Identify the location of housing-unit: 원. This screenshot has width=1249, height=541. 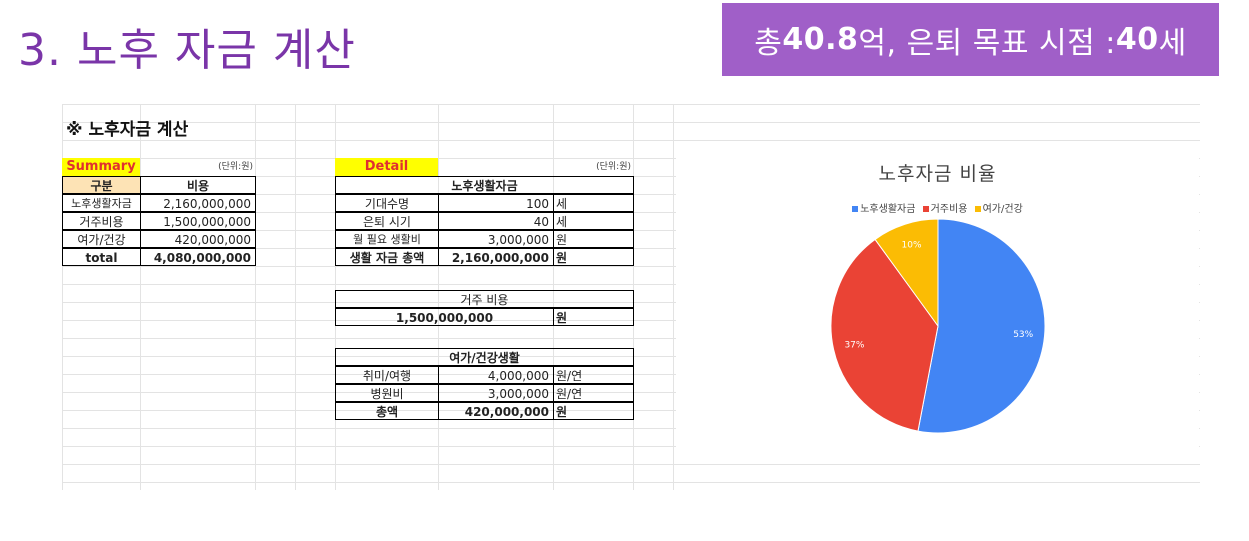
(593, 317).